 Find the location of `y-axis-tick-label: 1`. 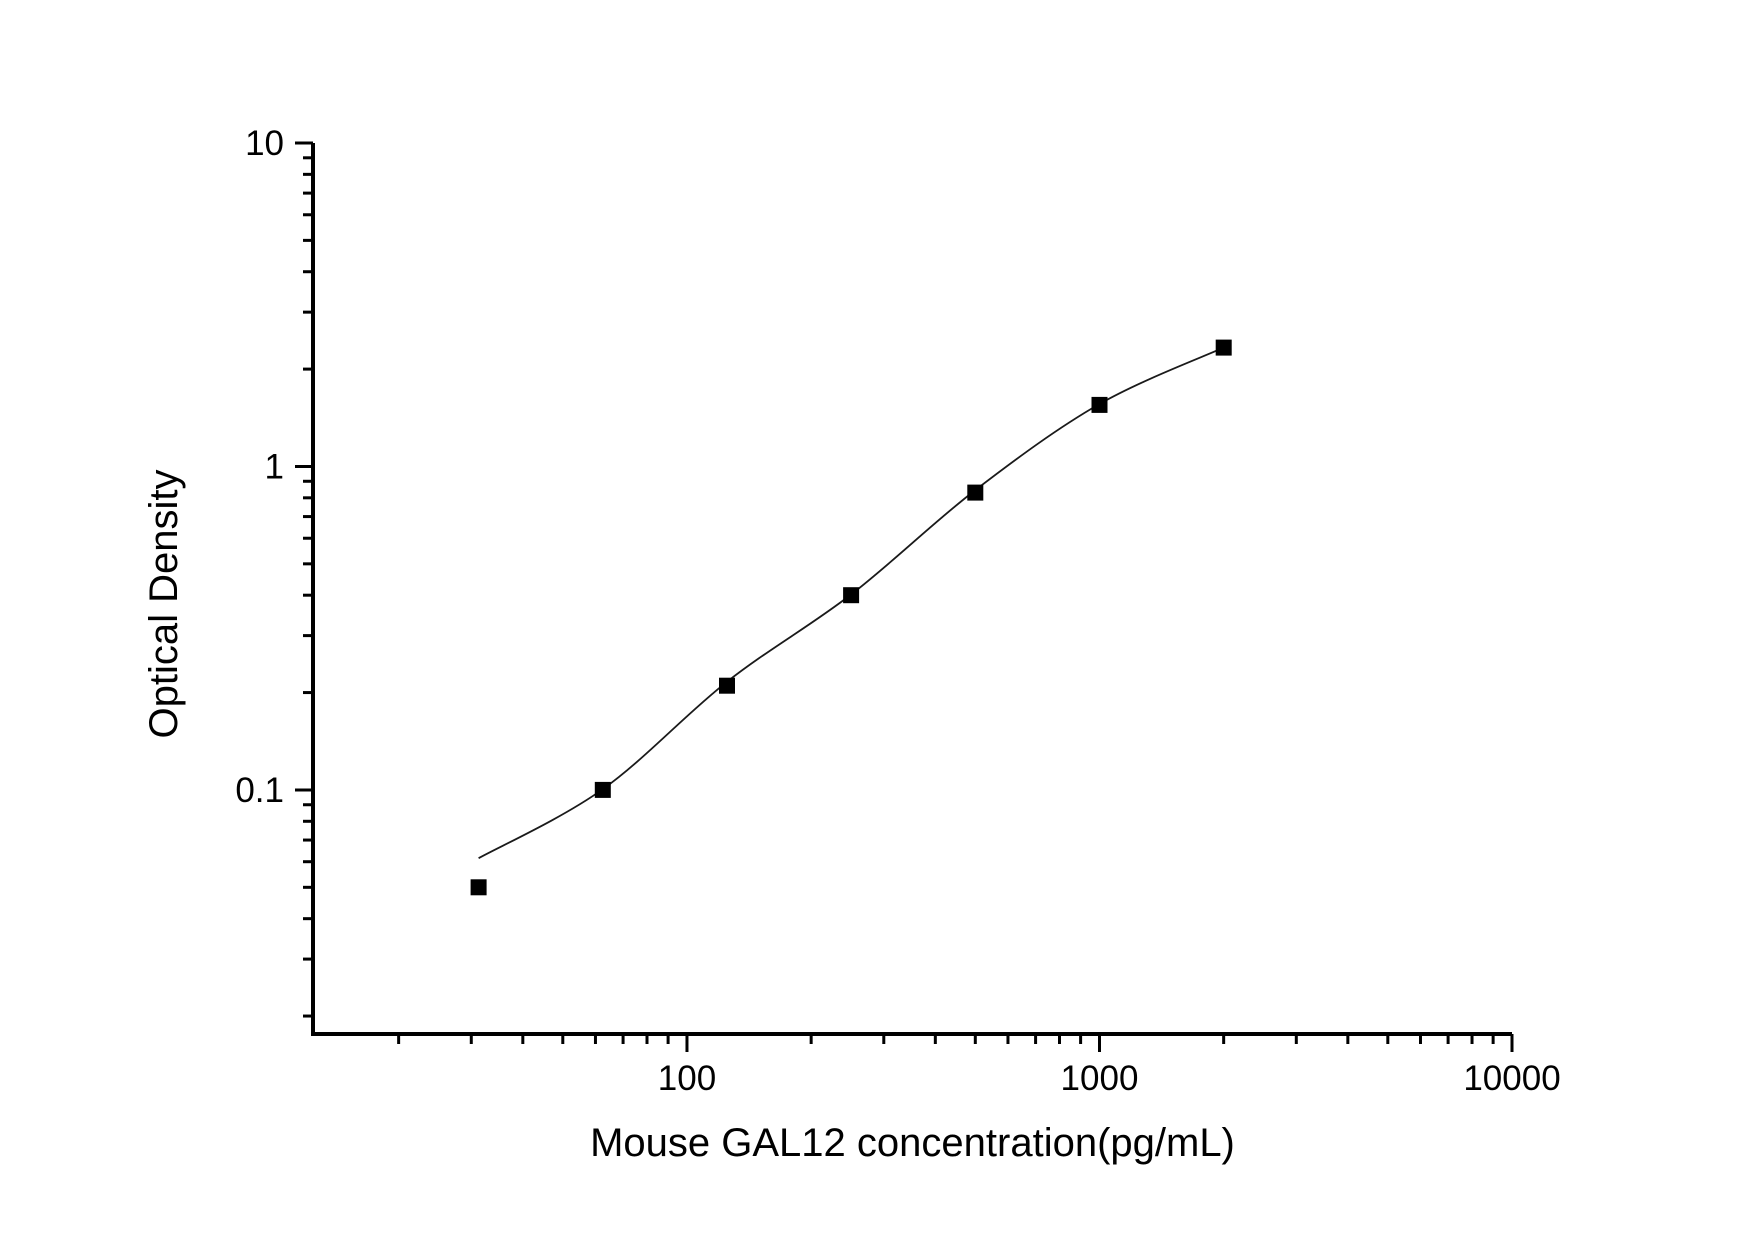

y-axis-tick-label: 1 is located at coordinates (274, 466).